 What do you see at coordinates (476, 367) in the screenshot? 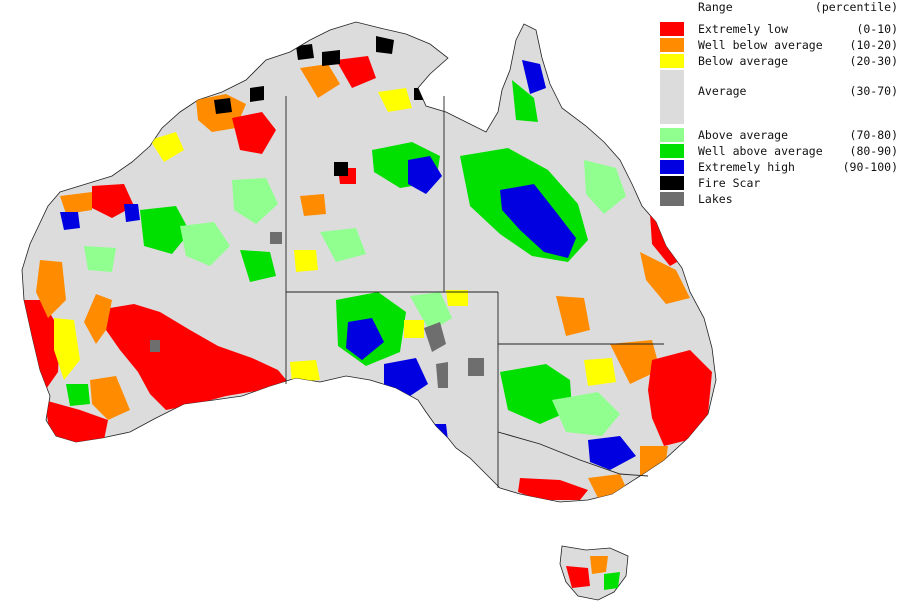
I see `lake-frome-lake` at bounding box center [476, 367].